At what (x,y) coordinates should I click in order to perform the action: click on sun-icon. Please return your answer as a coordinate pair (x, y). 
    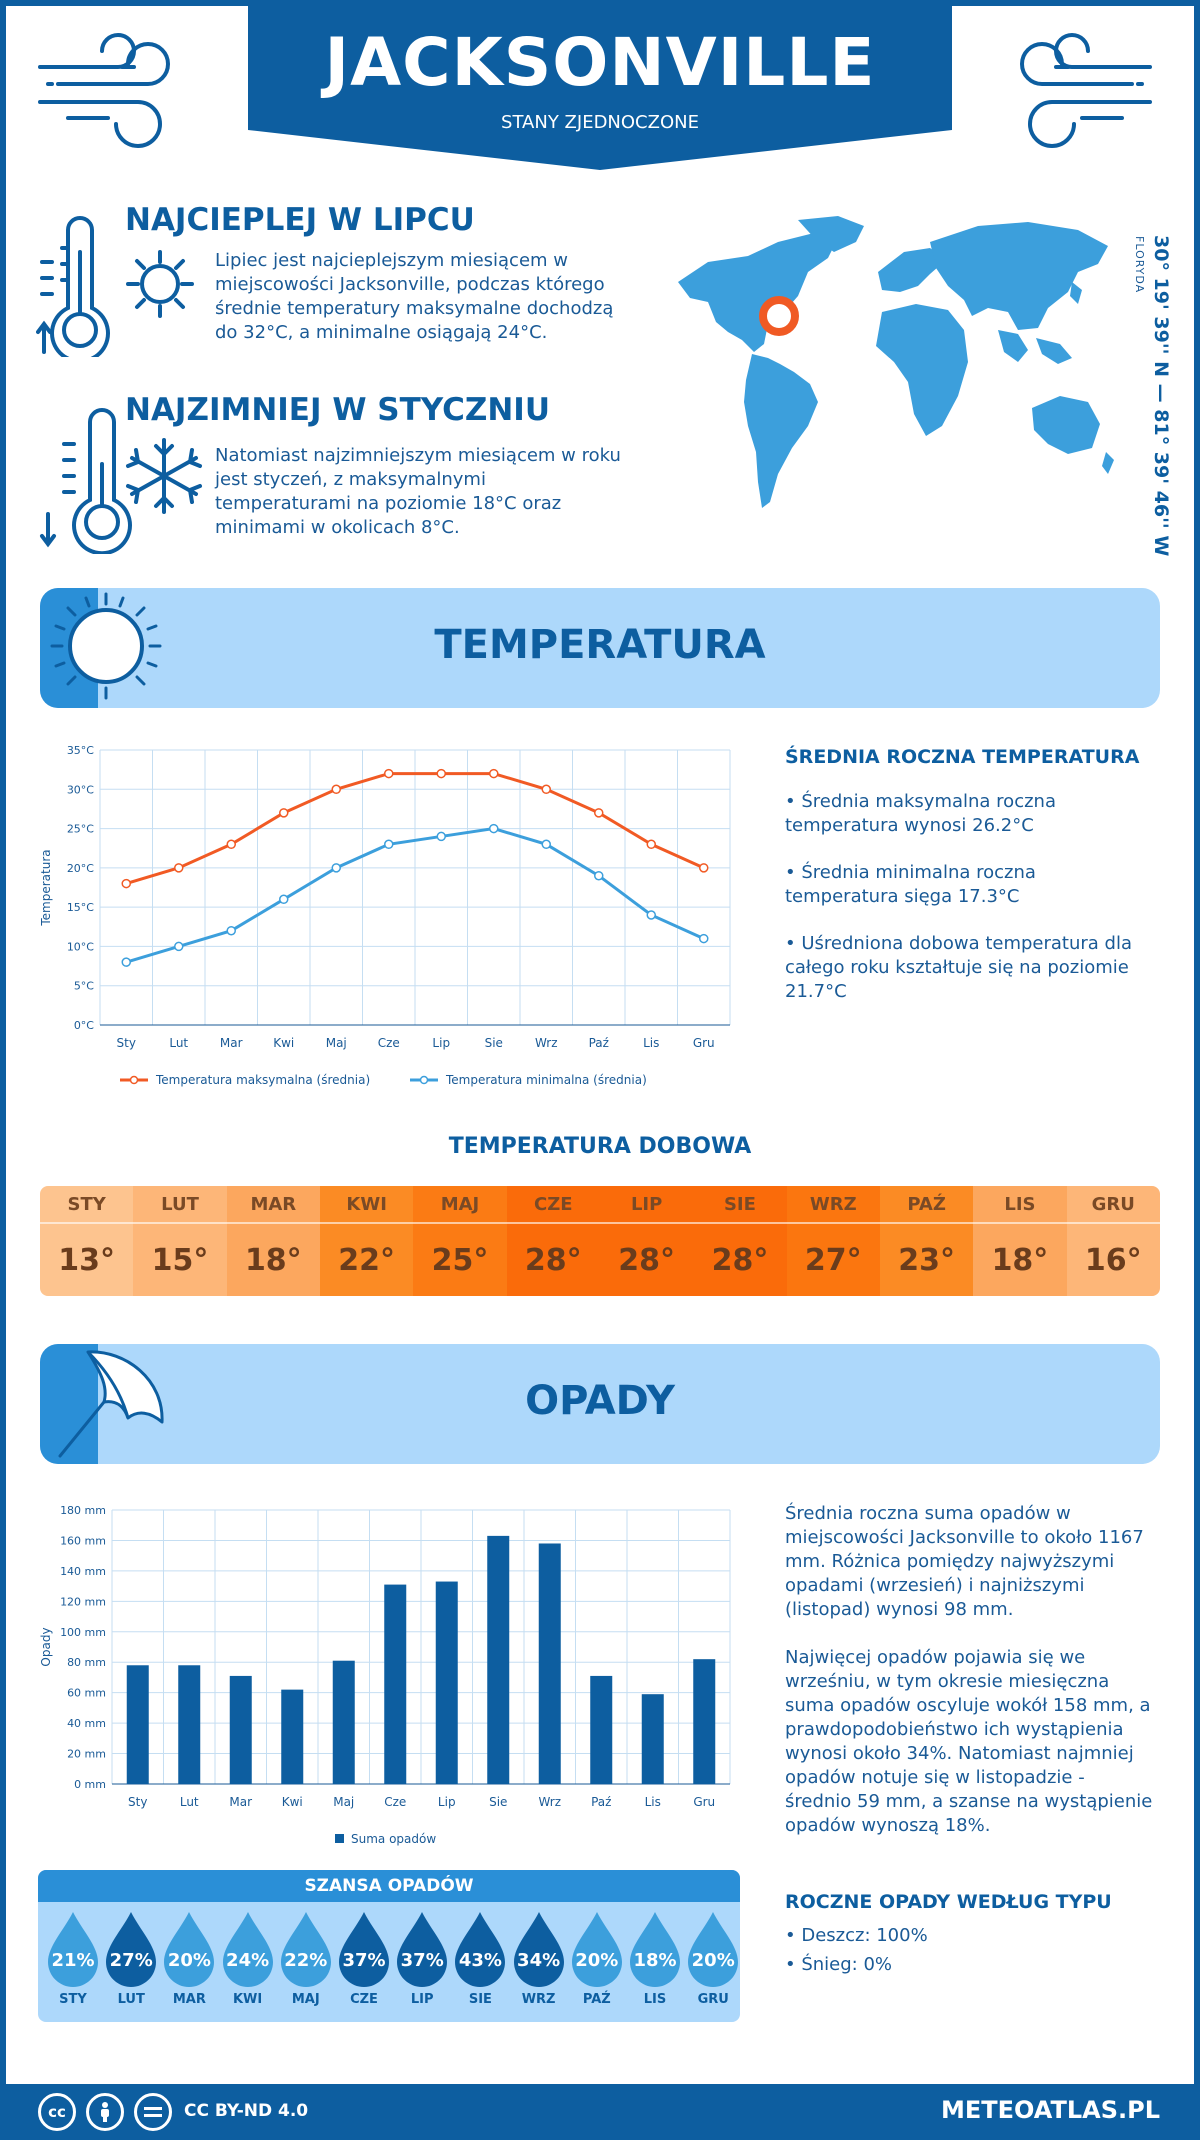
    Looking at the image, I should click on (106, 646).